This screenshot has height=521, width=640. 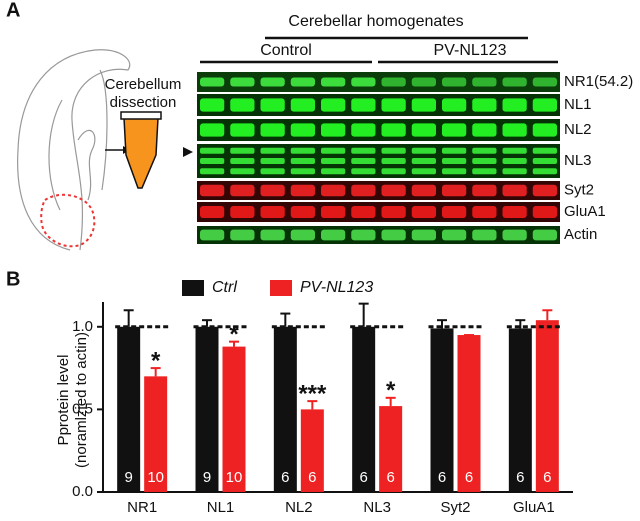 I want to click on header: Cerebellar homogenates, so click(x=375, y=21).